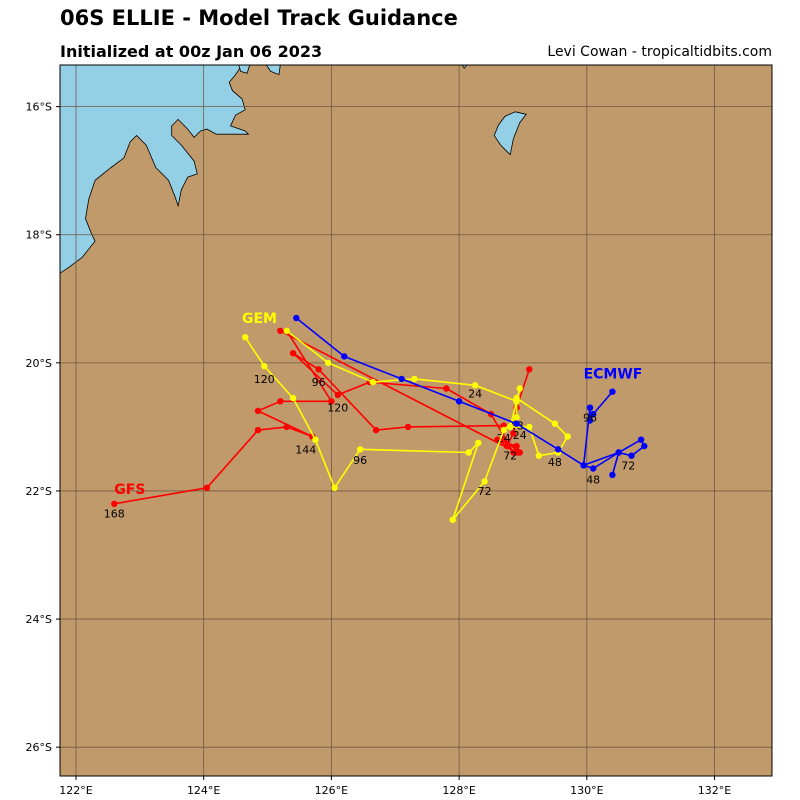 This screenshot has width=800, height=800. I want to click on gem-model-label: GEM, so click(259, 319).